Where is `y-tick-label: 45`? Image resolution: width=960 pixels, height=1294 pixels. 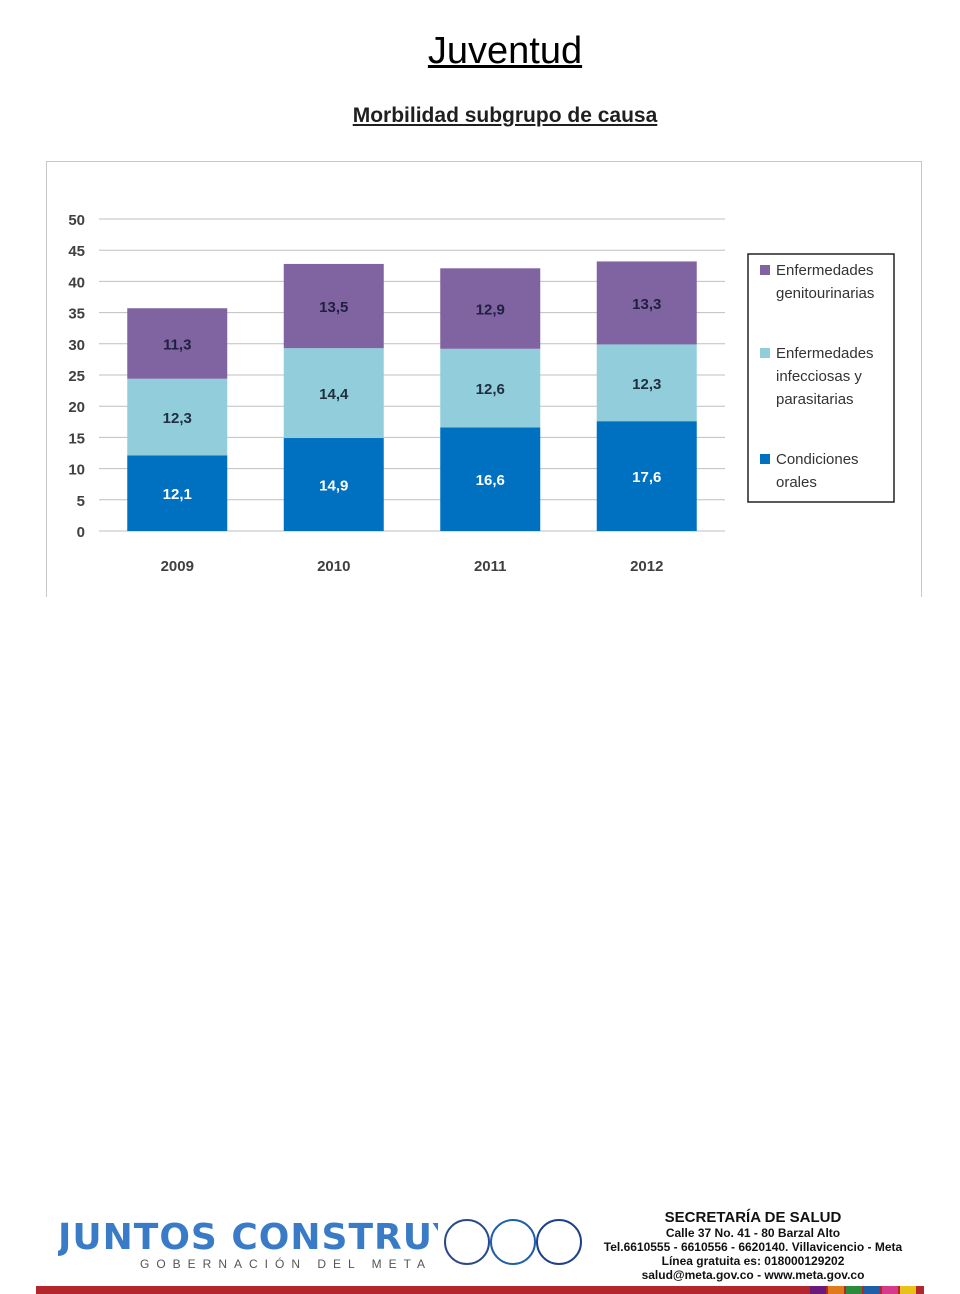 y-tick-label: 45 is located at coordinates (76, 251).